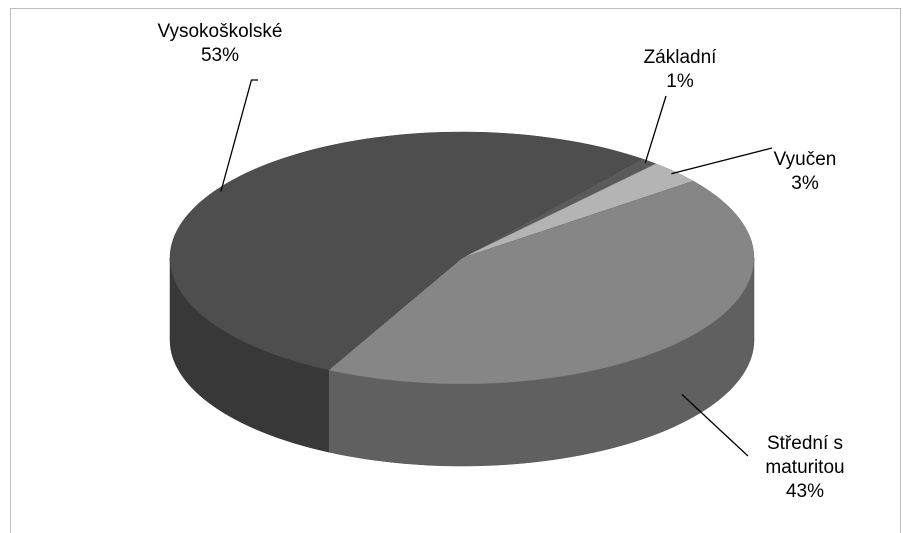  I want to click on label-value: 3%, so click(805, 183).